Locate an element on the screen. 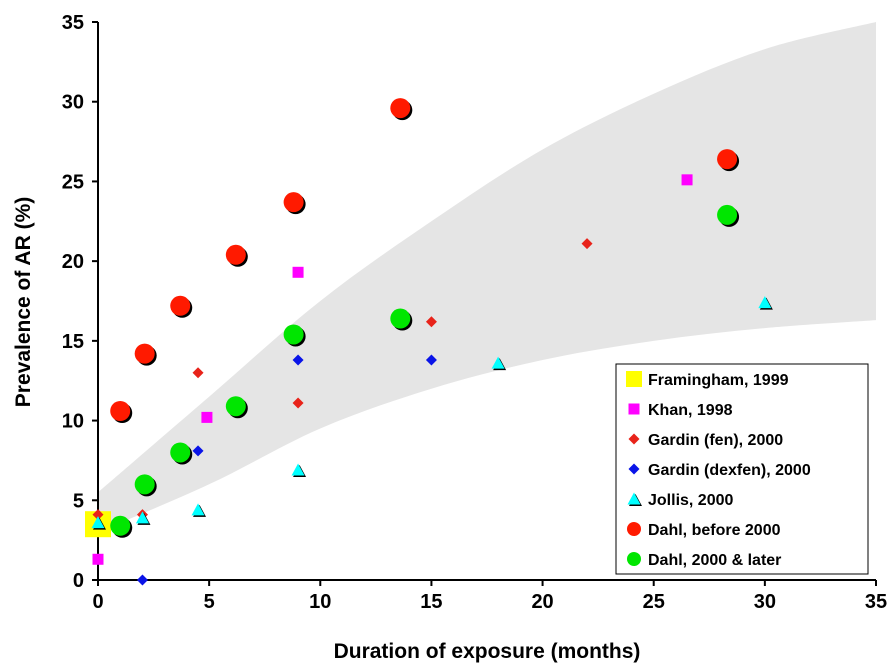 The height and width of the screenshot is (665, 890). x-tick-label: 30 is located at coordinates (765, 602).